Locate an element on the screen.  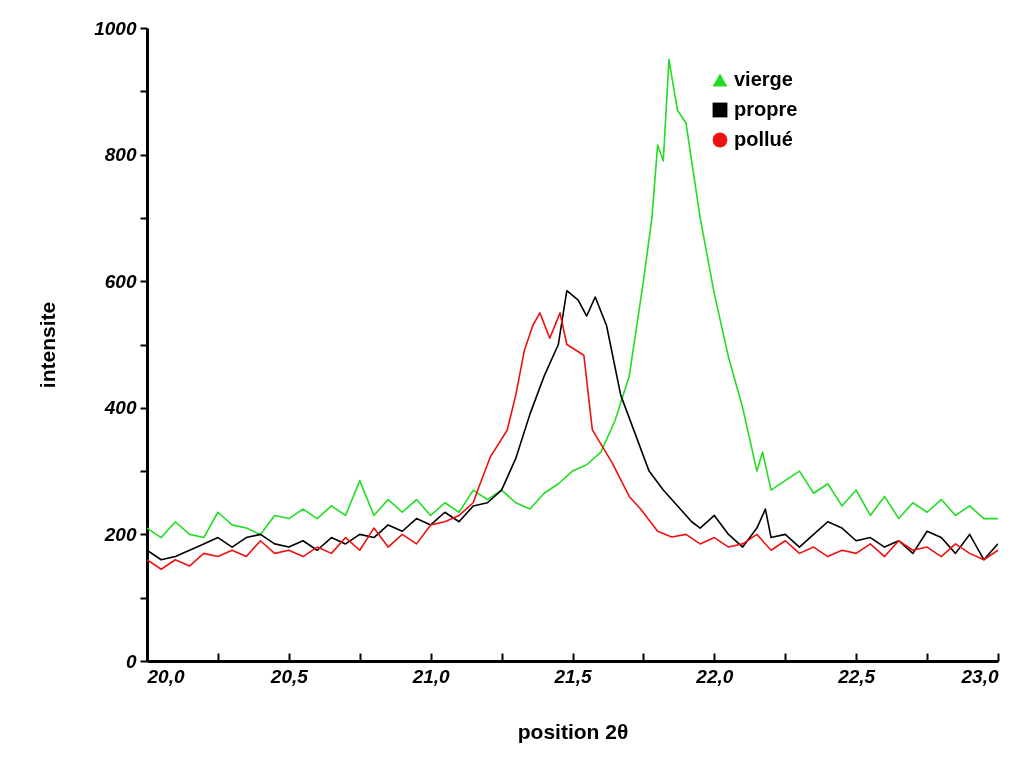
x-tick-label: 21,0 is located at coordinates (431, 676).